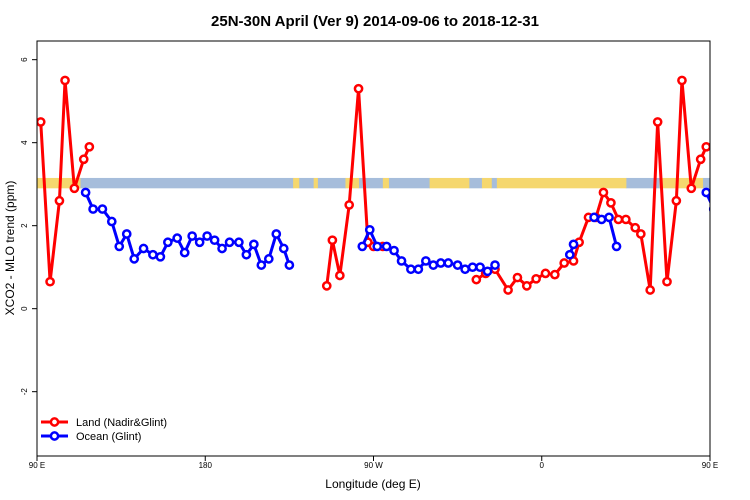 This screenshot has width=750, height=500. What do you see at coordinates (24, 59) in the screenshot?
I see `y-tick-label: 6` at bounding box center [24, 59].